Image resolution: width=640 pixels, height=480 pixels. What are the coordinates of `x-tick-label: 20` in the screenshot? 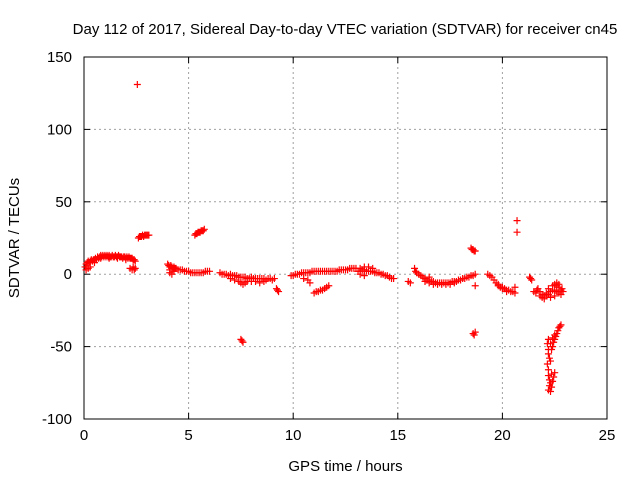 It's located at (502, 435).